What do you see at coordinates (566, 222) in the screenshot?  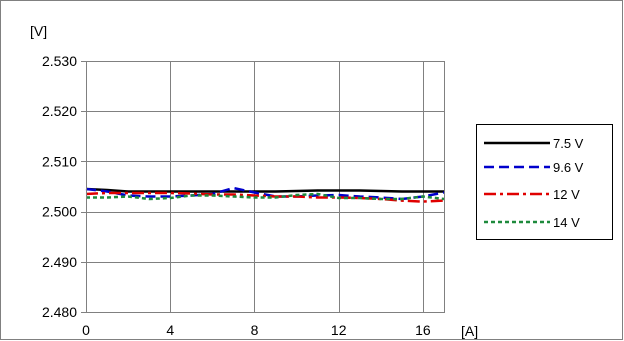 I see `legend-label-3: 14 V` at bounding box center [566, 222].